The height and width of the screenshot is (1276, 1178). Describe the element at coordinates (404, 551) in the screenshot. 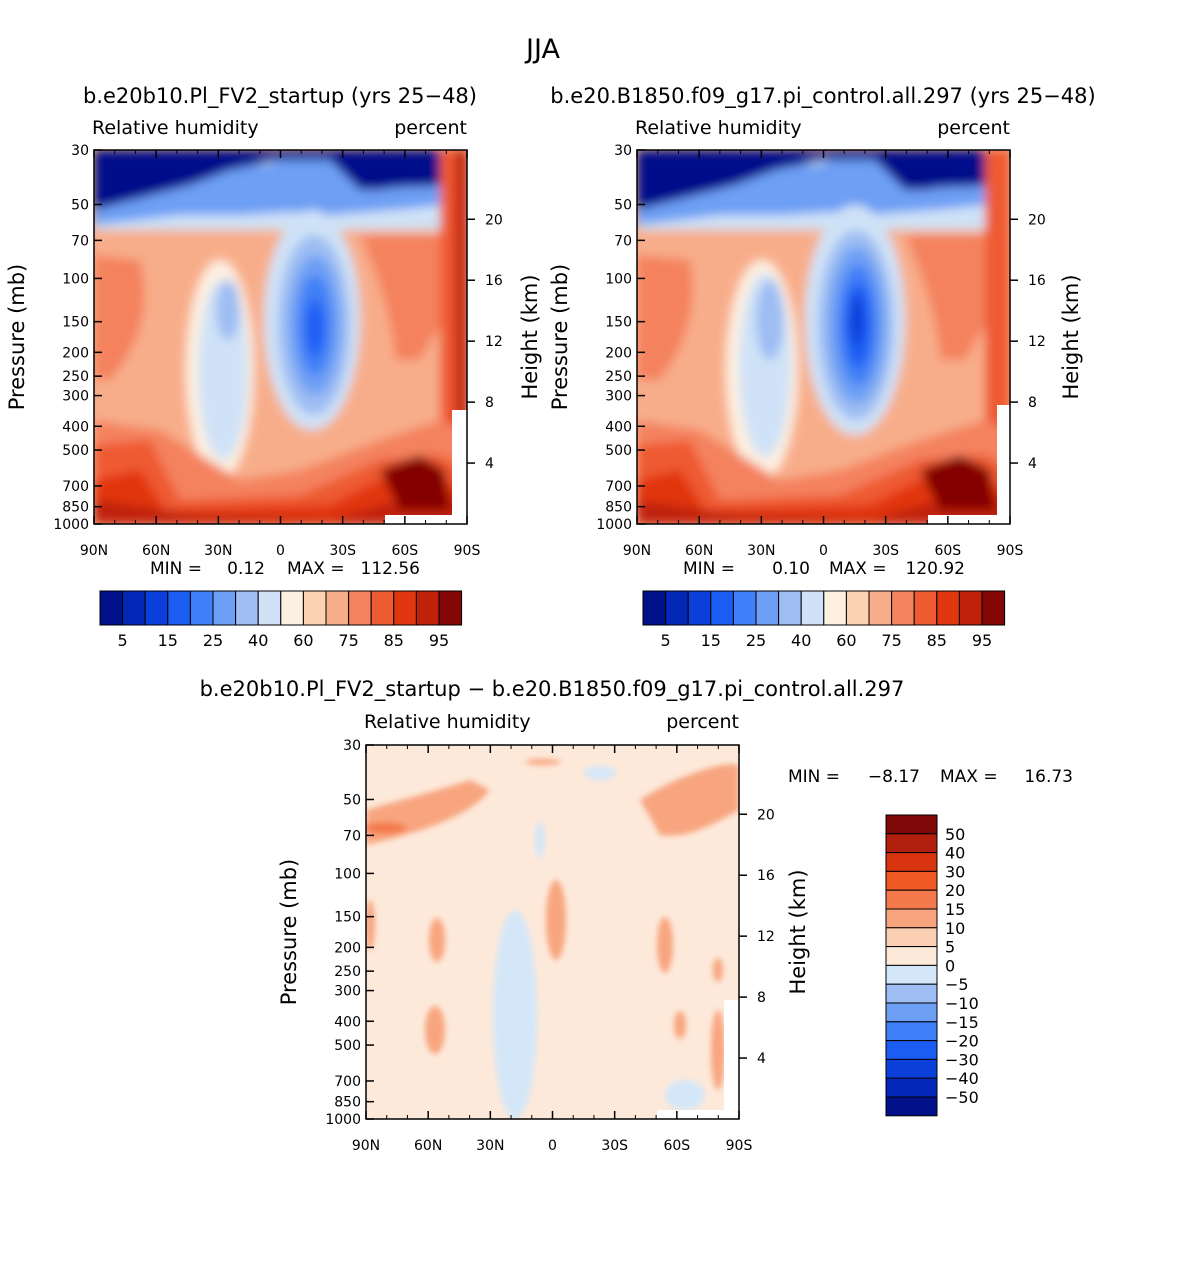

I see `panel-1-x-tick-label: 60S` at that location.